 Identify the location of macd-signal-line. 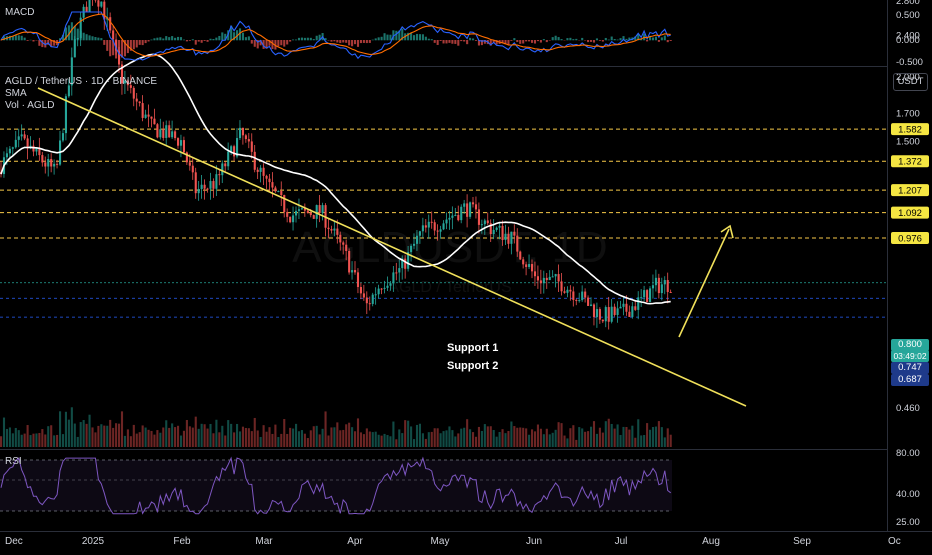
(336, 35).